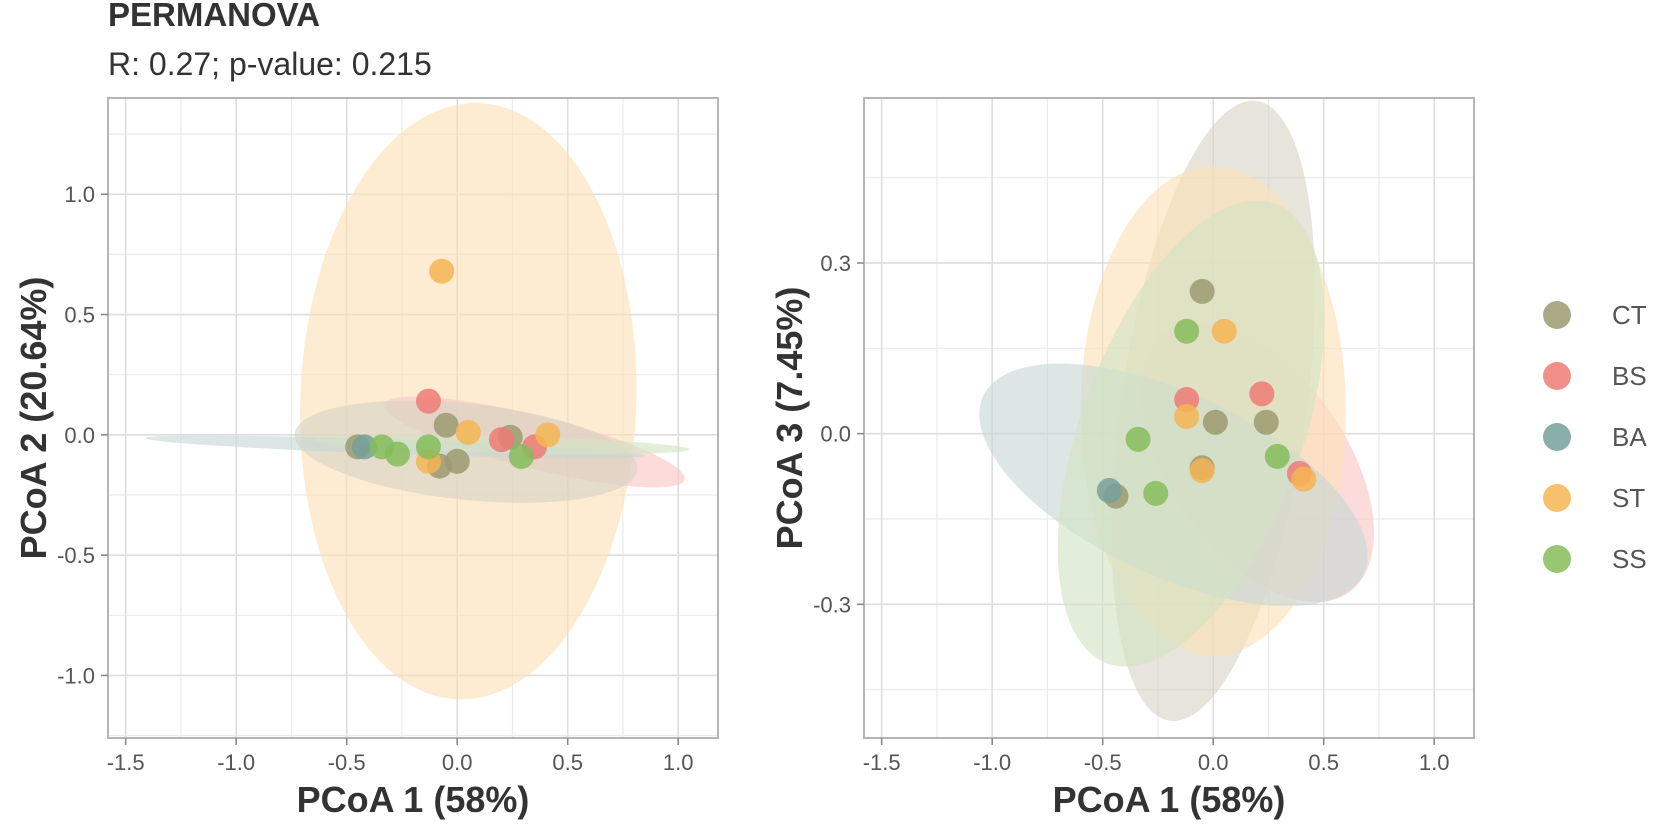 The height and width of the screenshot is (824, 1654). What do you see at coordinates (1595, 437) in the screenshot?
I see `legend: CT BS BA ST SS` at bounding box center [1595, 437].